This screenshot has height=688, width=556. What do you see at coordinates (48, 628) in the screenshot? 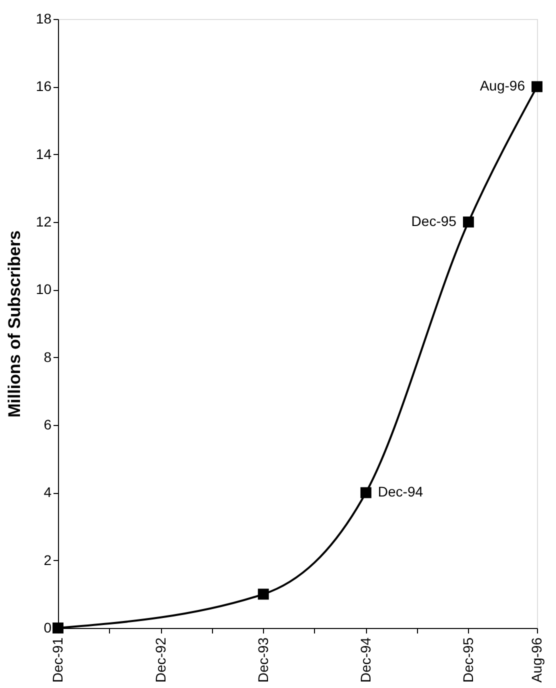
I see `y-tick-label: 0` at bounding box center [48, 628].